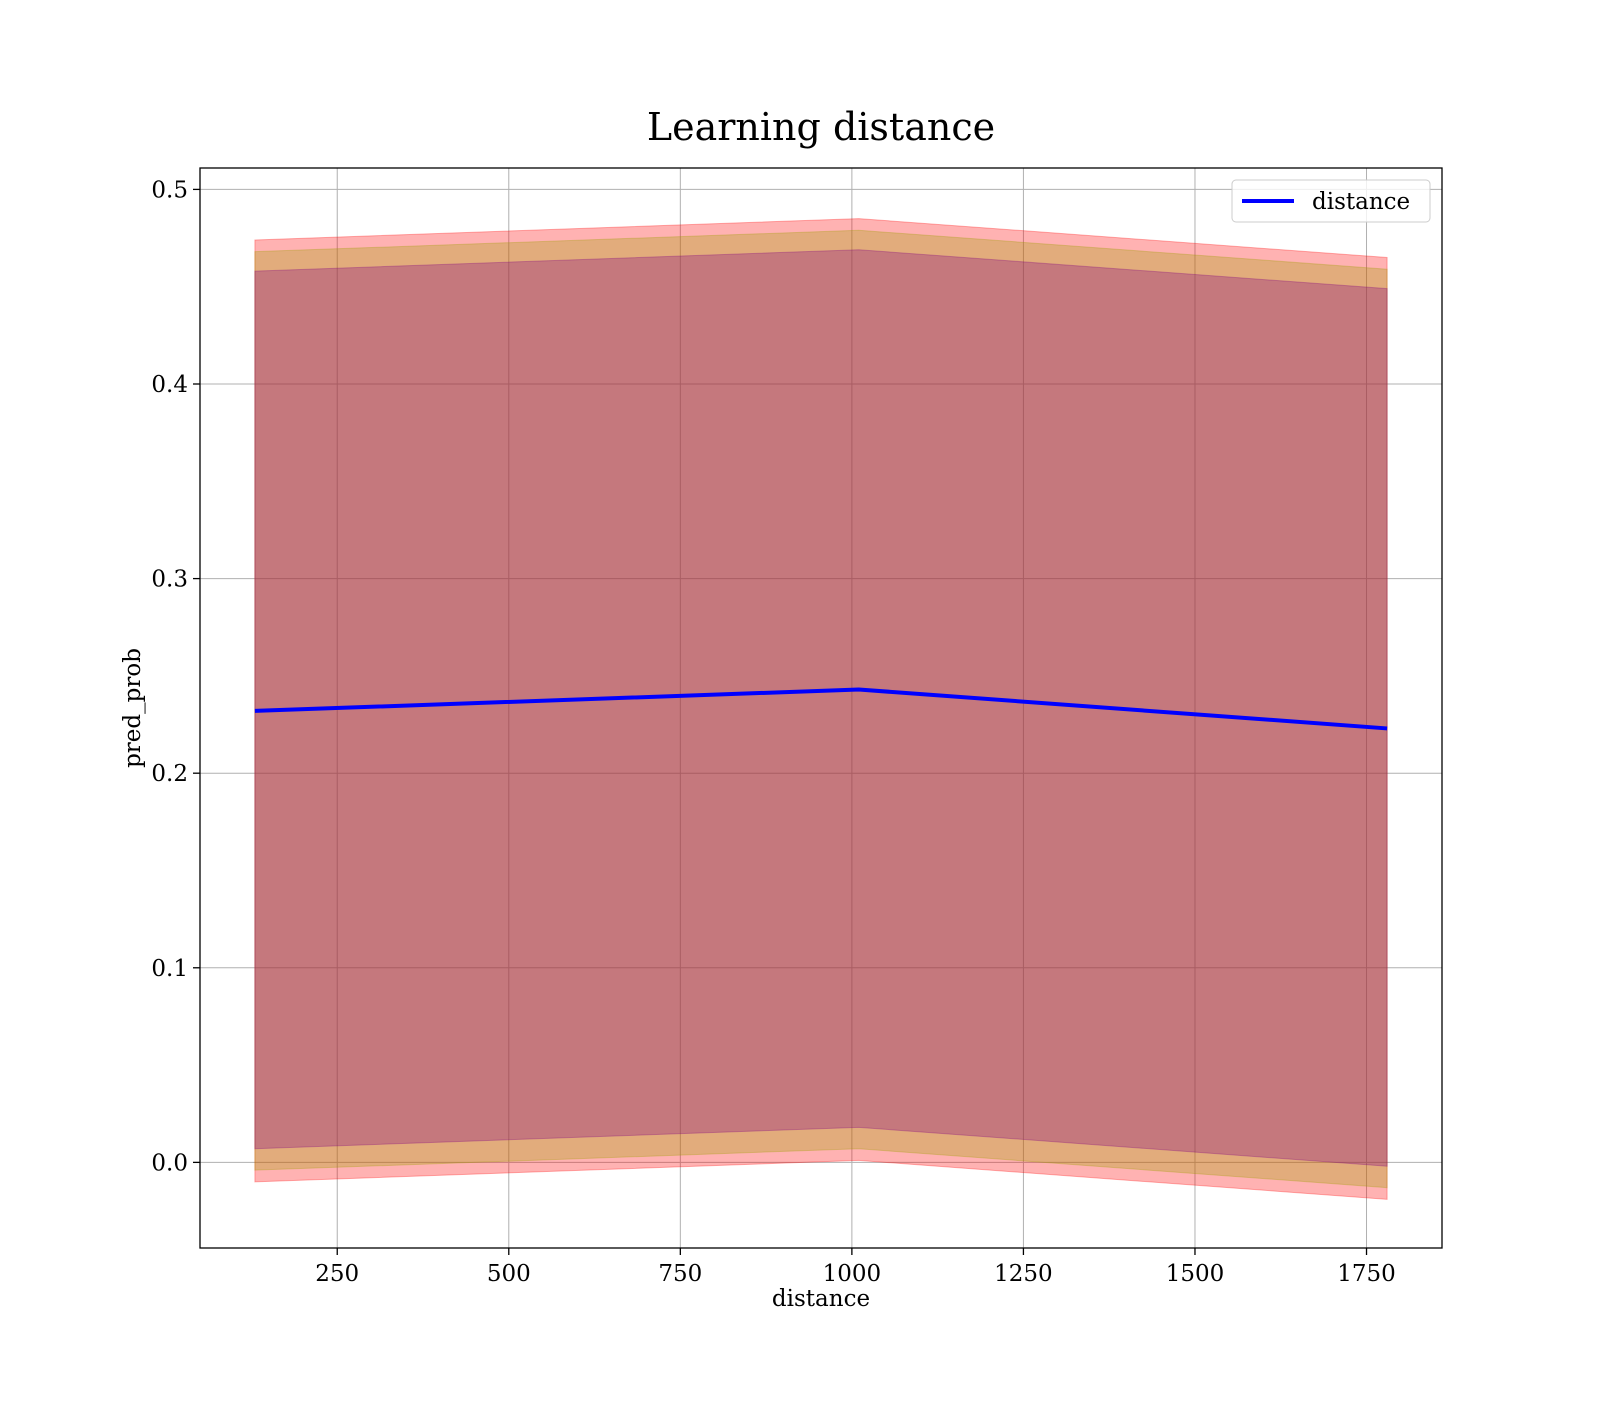  I want to click on legend: distance, so click(1331, 201).